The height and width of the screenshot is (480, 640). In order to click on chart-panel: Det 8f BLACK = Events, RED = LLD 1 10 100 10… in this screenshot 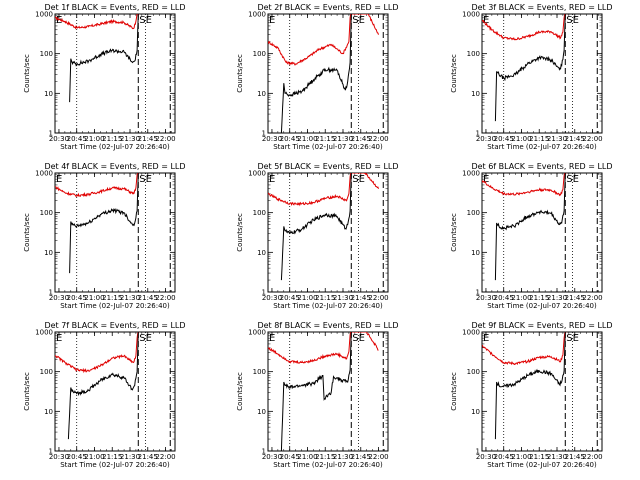, I will do `click(317, 395)`.